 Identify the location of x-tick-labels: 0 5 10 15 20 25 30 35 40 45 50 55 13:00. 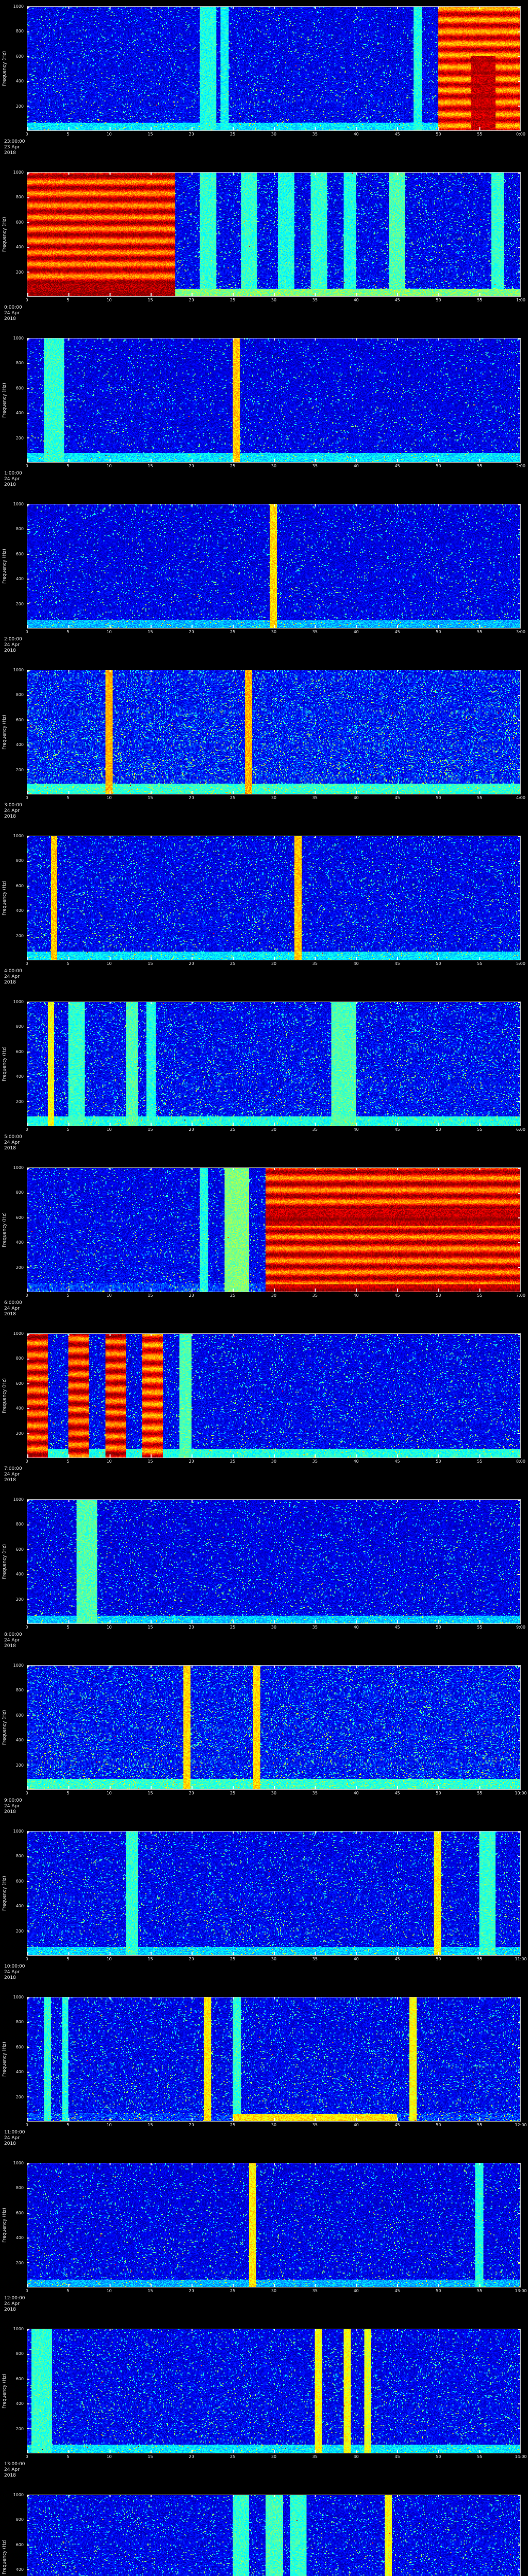
(276, 2292).